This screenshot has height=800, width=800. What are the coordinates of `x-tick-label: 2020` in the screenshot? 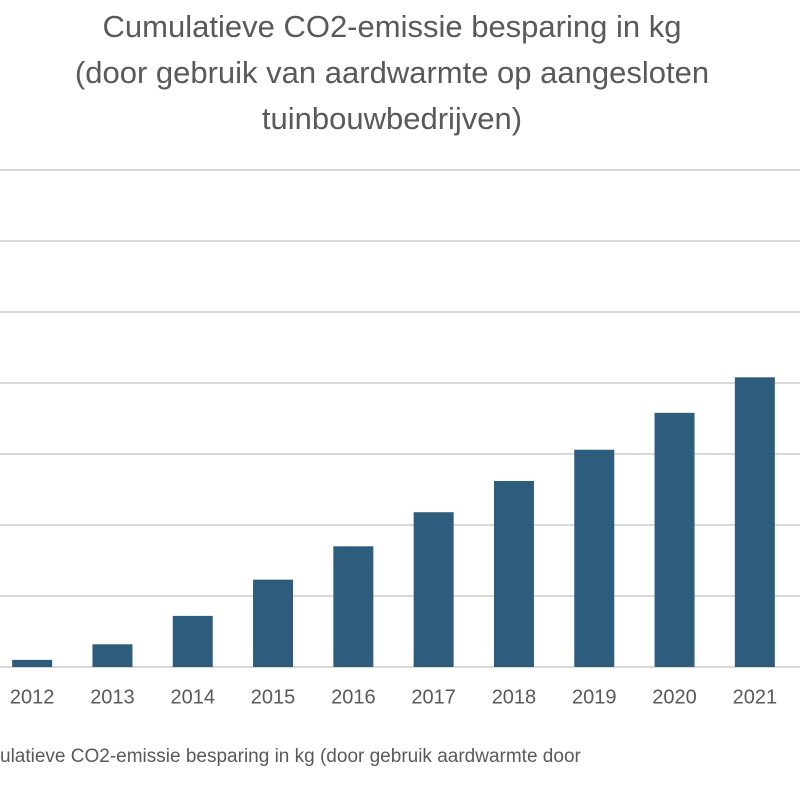 It's located at (674, 697).